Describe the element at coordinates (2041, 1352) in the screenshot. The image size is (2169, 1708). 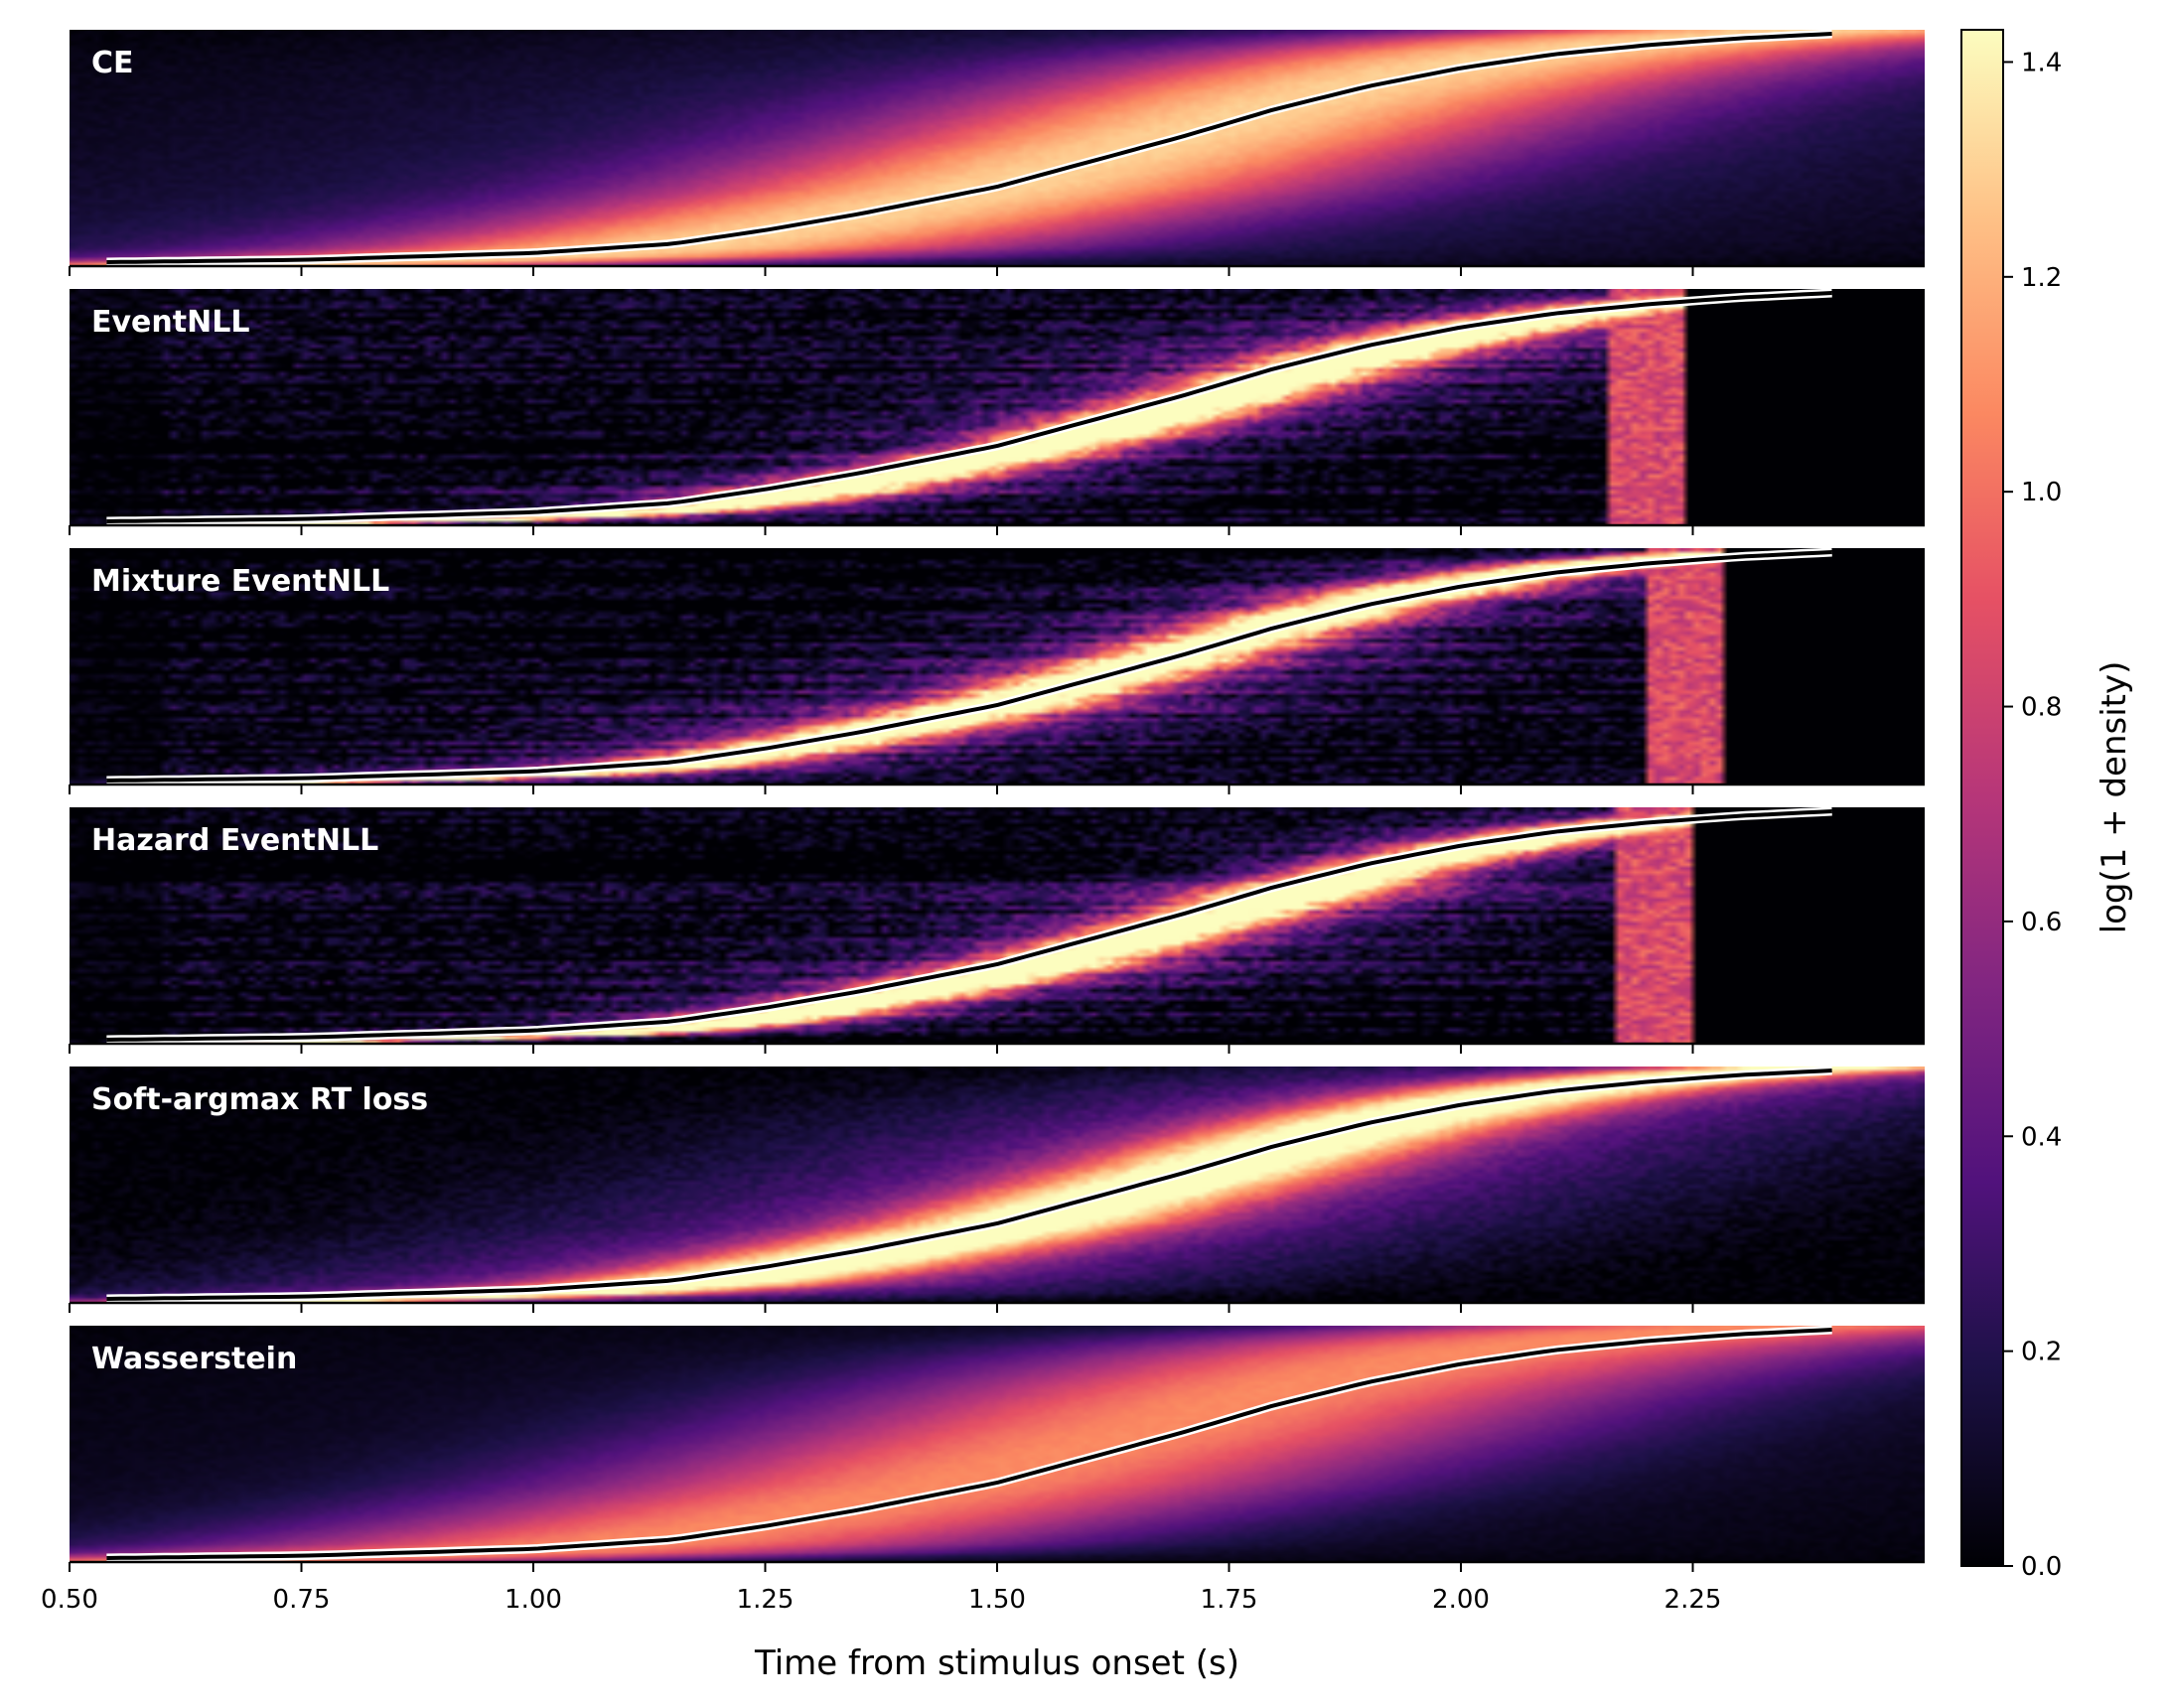
I see `colorbar-tick-label: 0.2` at that location.